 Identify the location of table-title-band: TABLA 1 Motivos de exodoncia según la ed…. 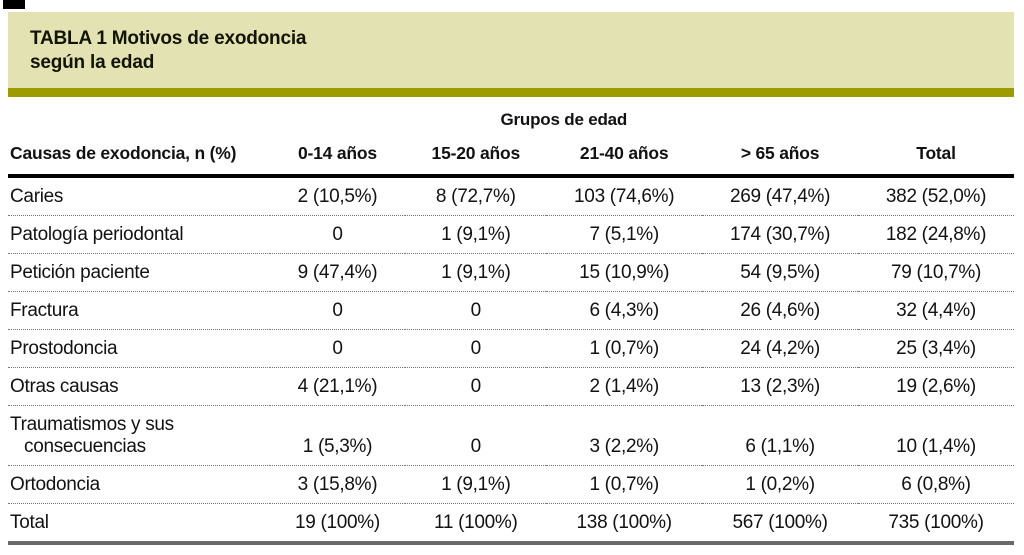
(511, 50).